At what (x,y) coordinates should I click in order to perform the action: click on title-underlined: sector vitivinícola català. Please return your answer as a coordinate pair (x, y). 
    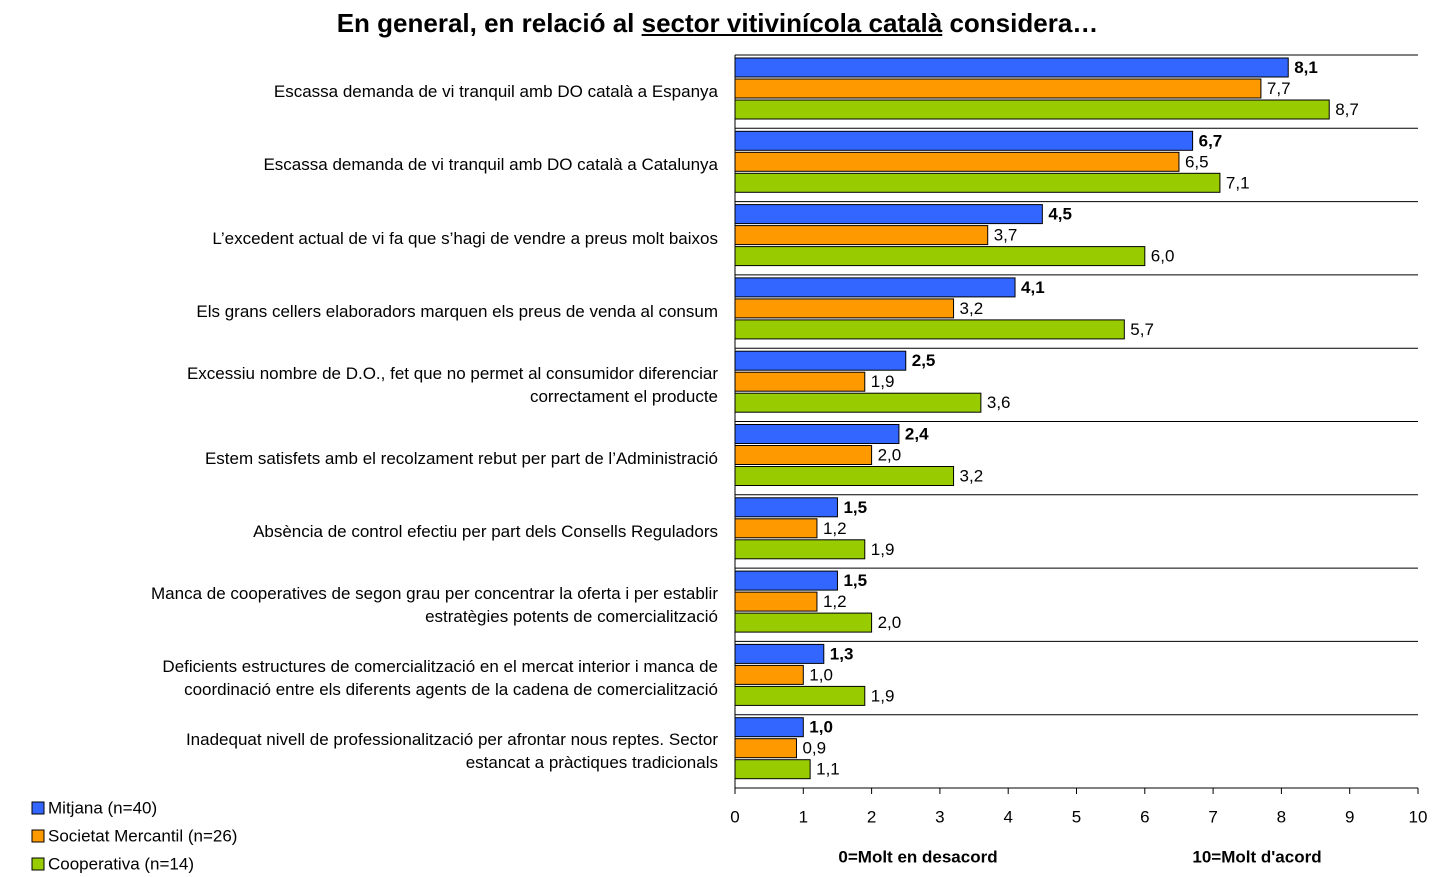
    Looking at the image, I should click on (792, 23).